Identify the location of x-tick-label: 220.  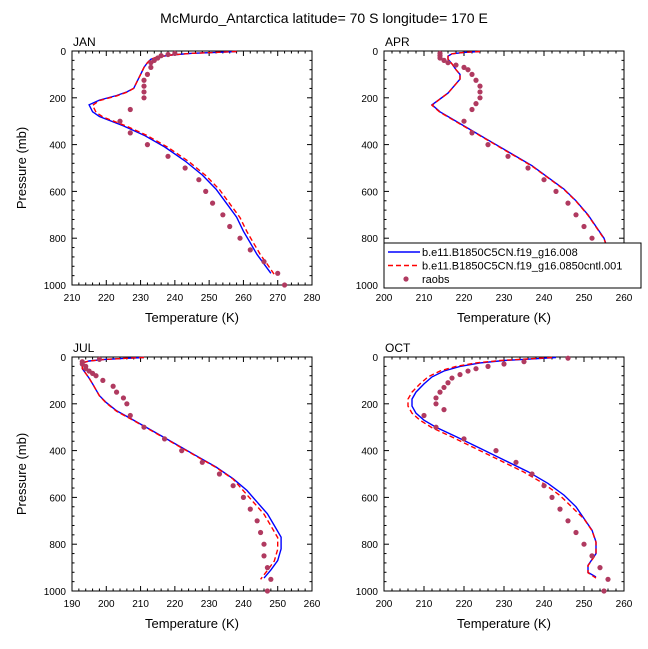
(464, 298).